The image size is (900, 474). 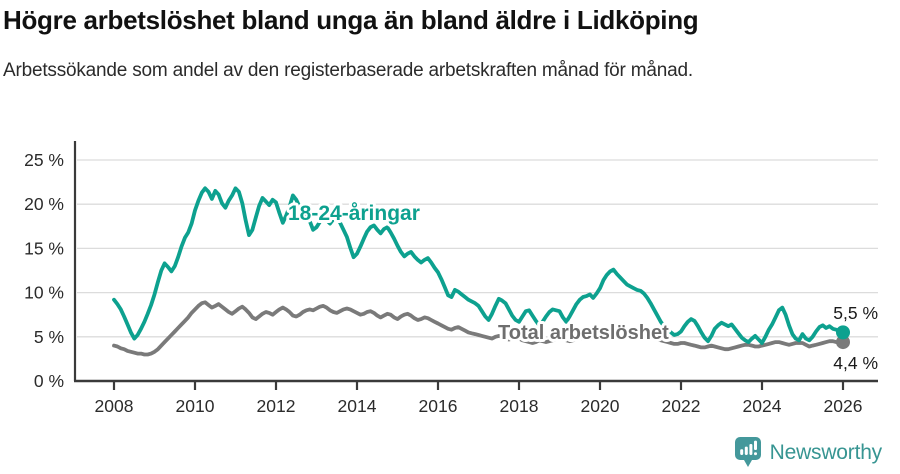 I want to click on footer: Newsworthy, so click(x=808, y=453).